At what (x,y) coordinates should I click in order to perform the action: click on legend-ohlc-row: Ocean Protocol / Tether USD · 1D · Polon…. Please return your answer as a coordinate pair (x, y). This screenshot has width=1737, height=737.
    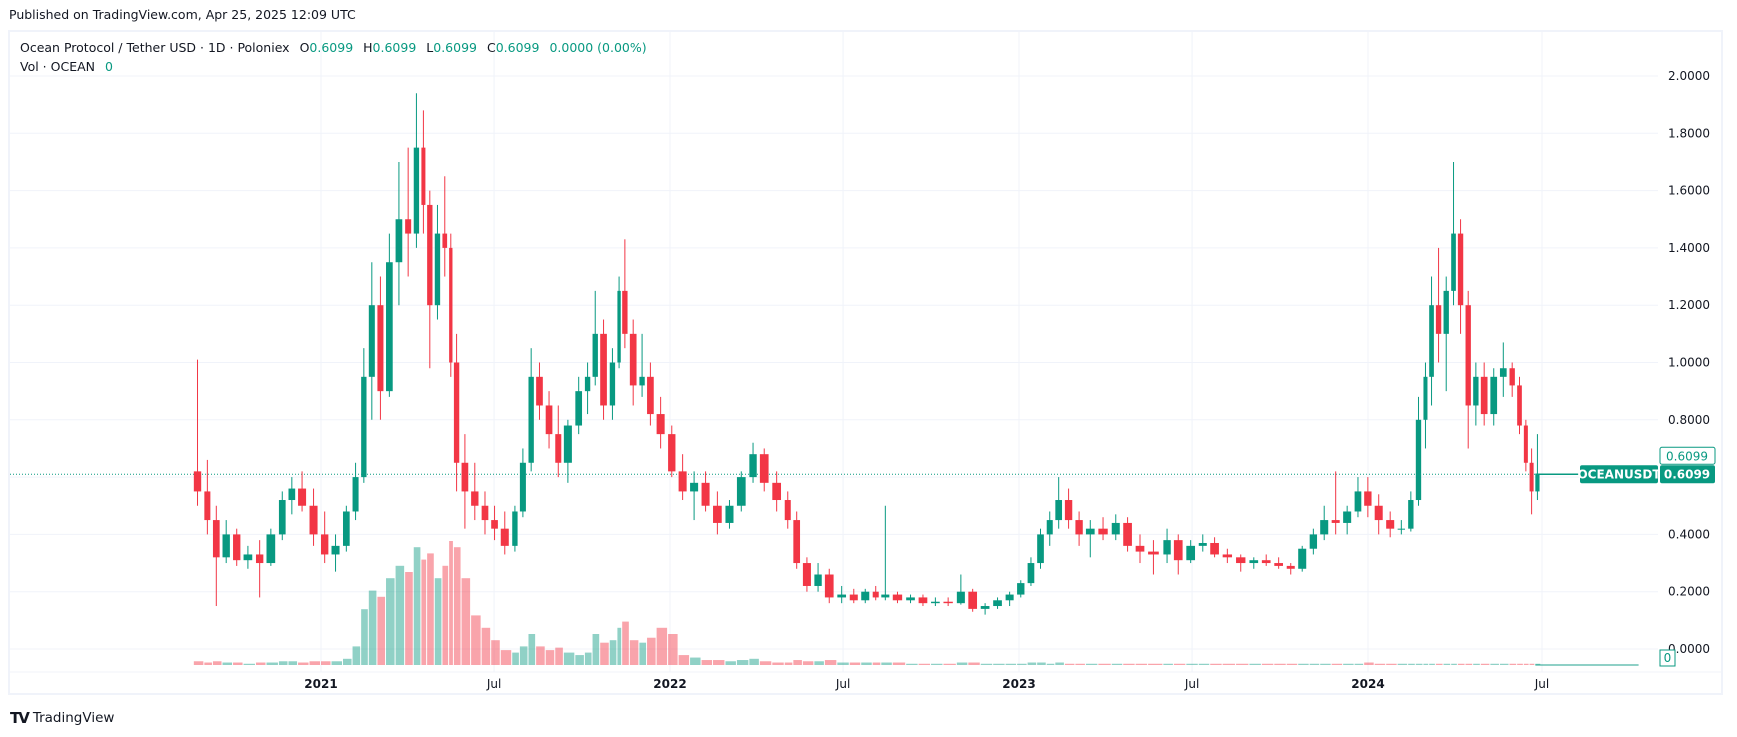
    Looking at the image, I should click on (333, 47).